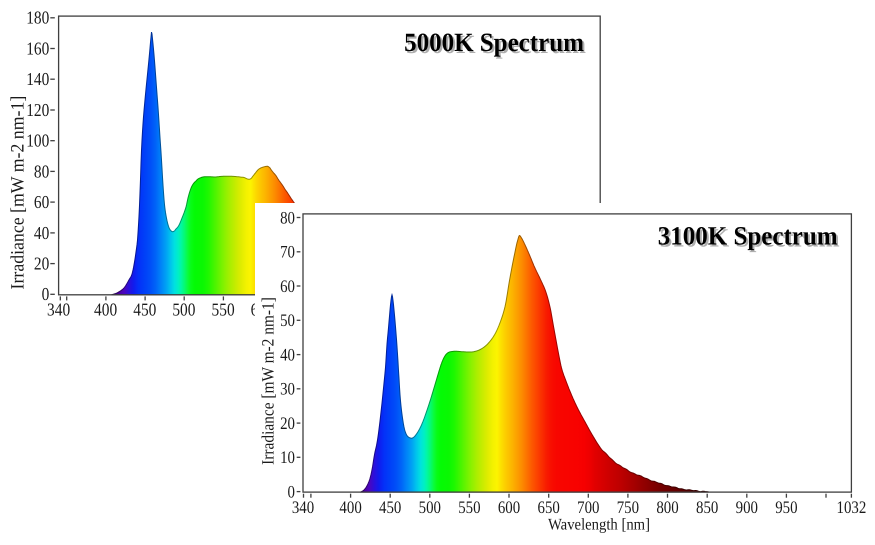  What do you see at coordinates (37, 111) in the screenshot?
I see `svg-text: 120` at bounding box center [37, 111].